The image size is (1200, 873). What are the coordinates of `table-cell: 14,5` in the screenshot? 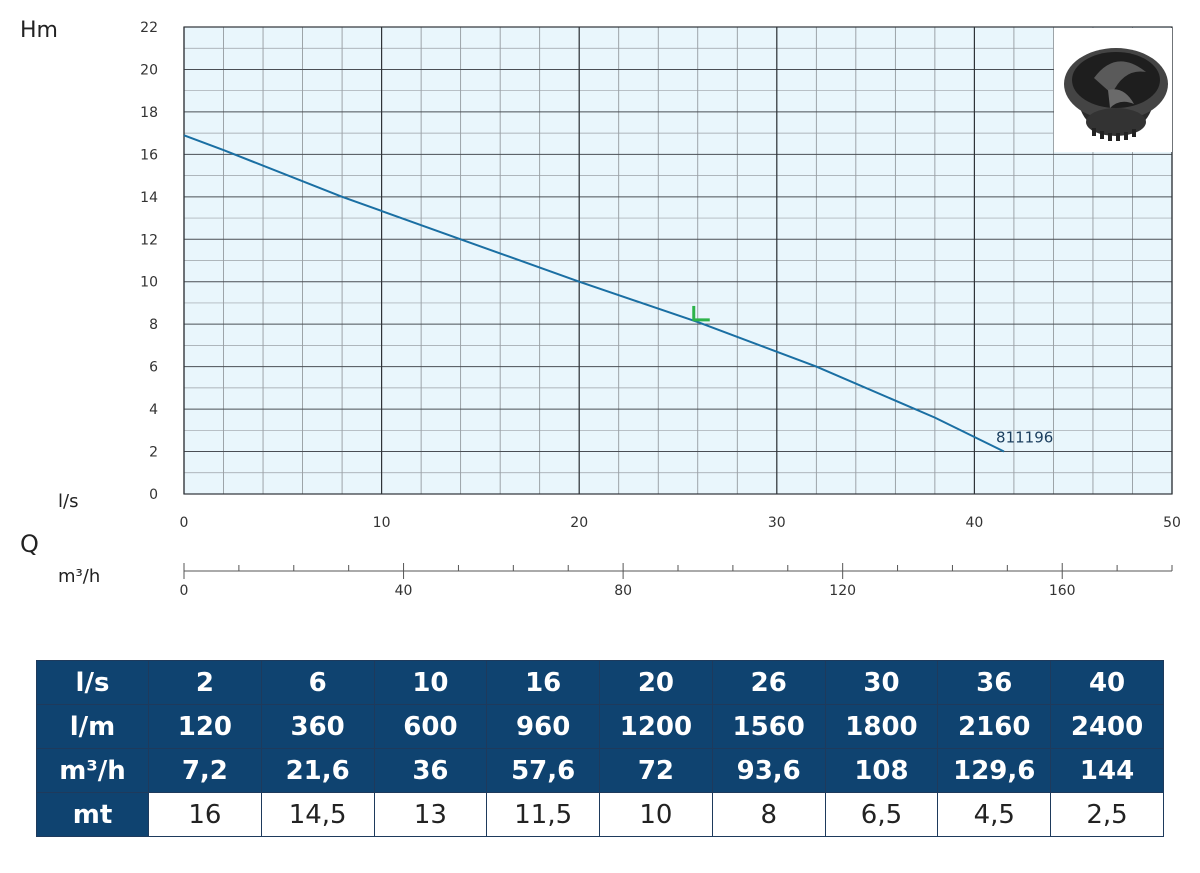 It's located at (317, 814).